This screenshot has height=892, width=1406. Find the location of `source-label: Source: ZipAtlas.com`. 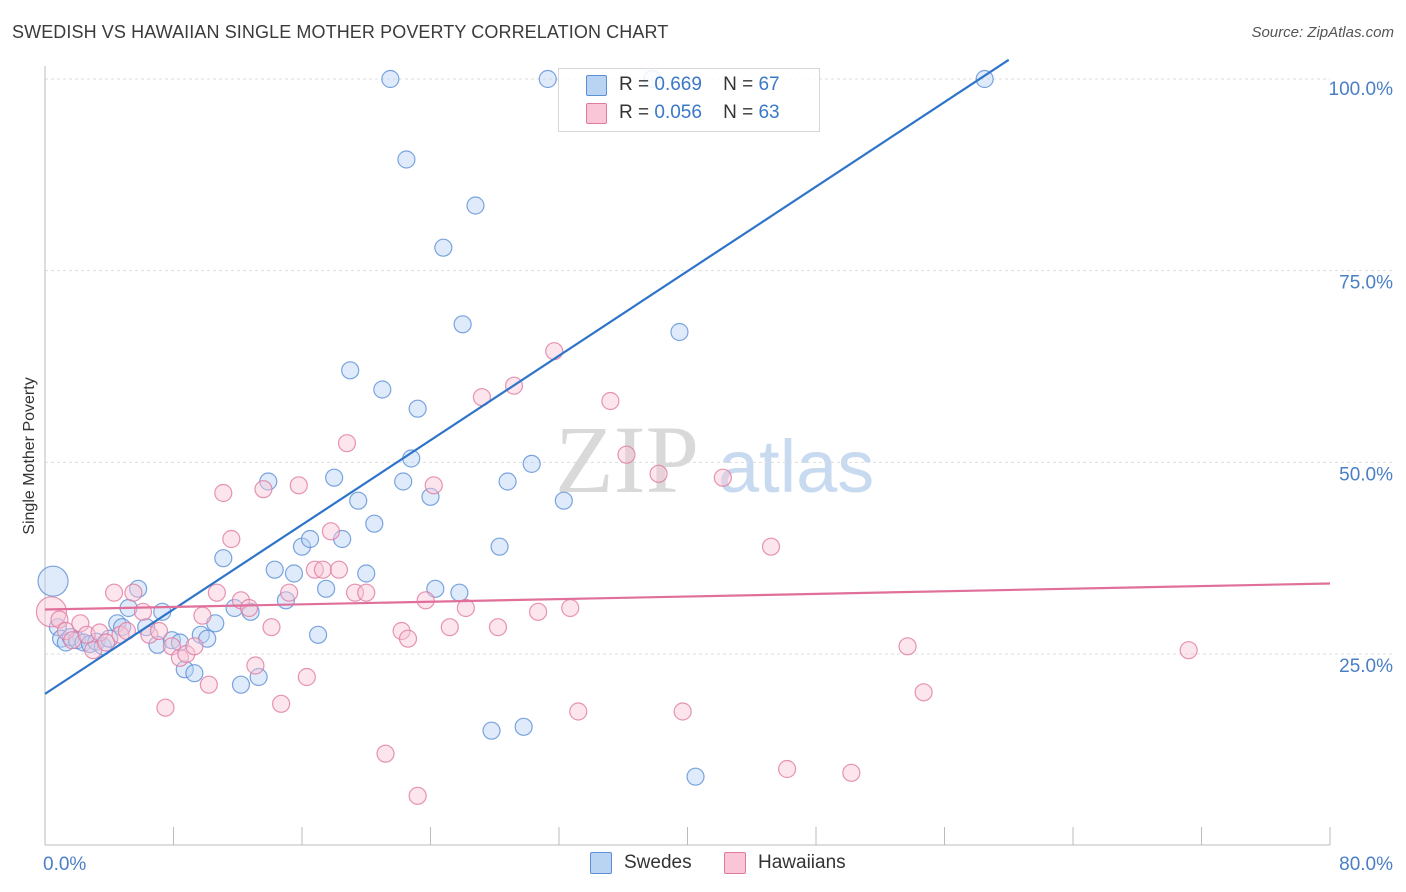

source-label: Source: ZipAtlas.com is located at coordinates (1322, 32).